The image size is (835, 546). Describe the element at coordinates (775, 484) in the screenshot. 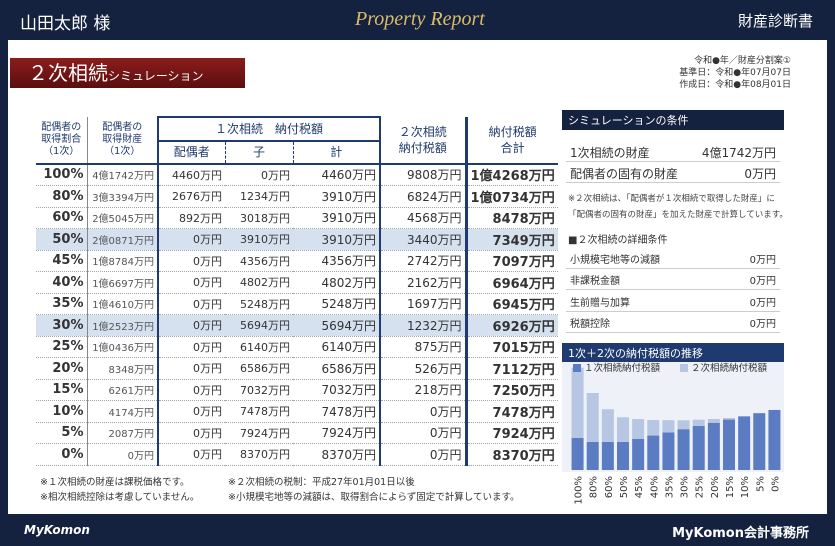

I see `x-tick-label: 0%` at that location.